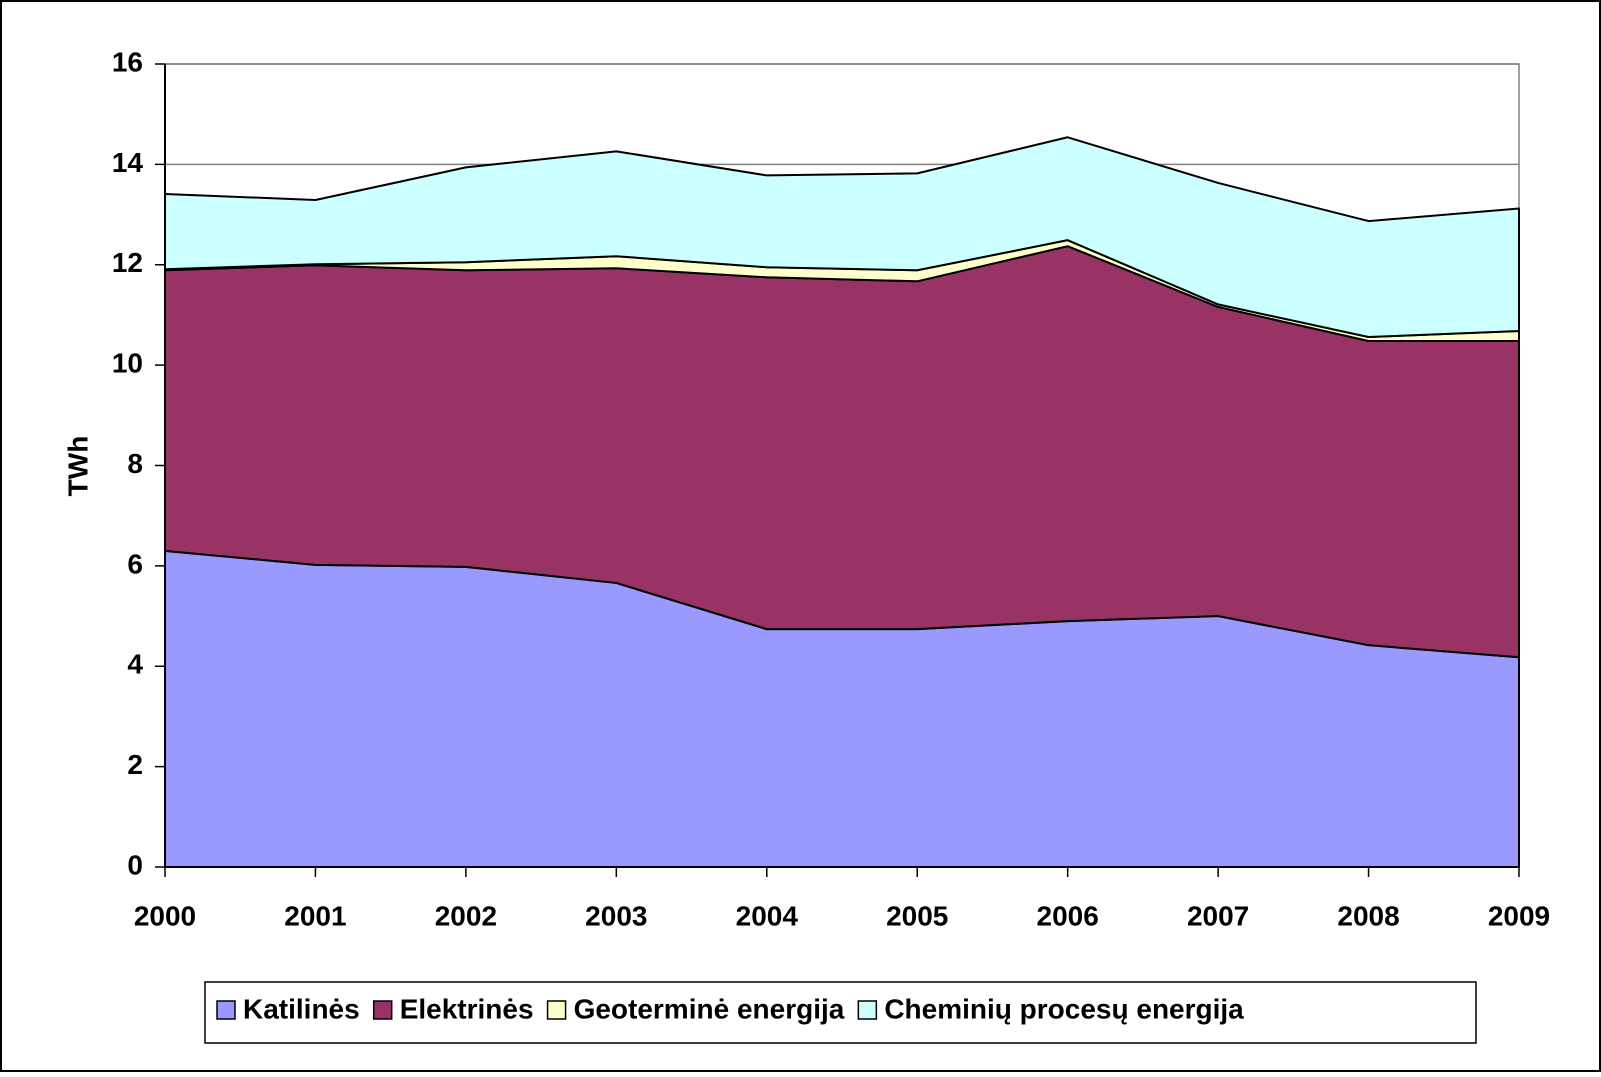  What do you see at coordinates (315, 915) in the screenshot?
I see `x-tick-label: 2001` at bounding box center [315, 915].